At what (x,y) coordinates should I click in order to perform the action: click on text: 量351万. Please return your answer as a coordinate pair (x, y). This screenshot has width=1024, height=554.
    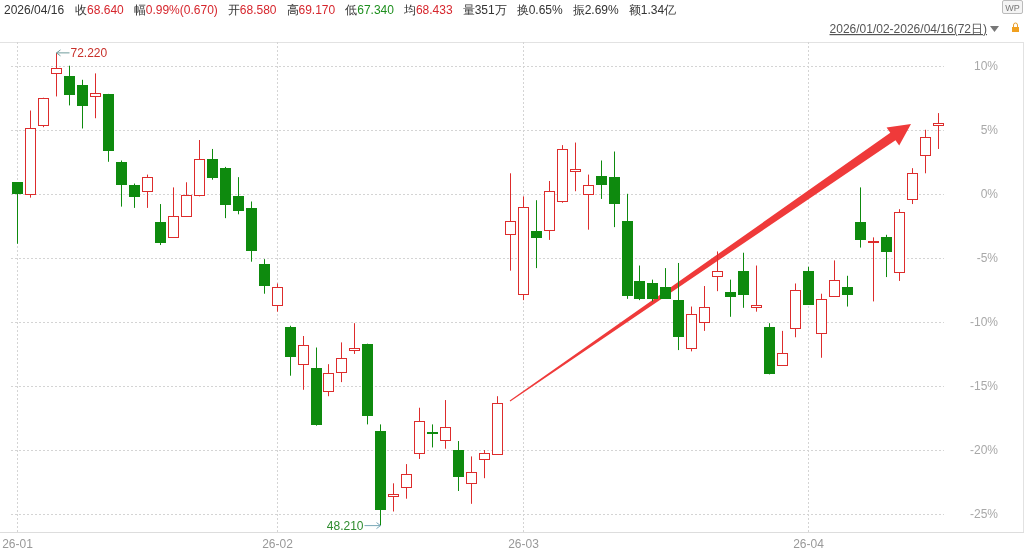
    Looking at the image, I should click on (484, 10).